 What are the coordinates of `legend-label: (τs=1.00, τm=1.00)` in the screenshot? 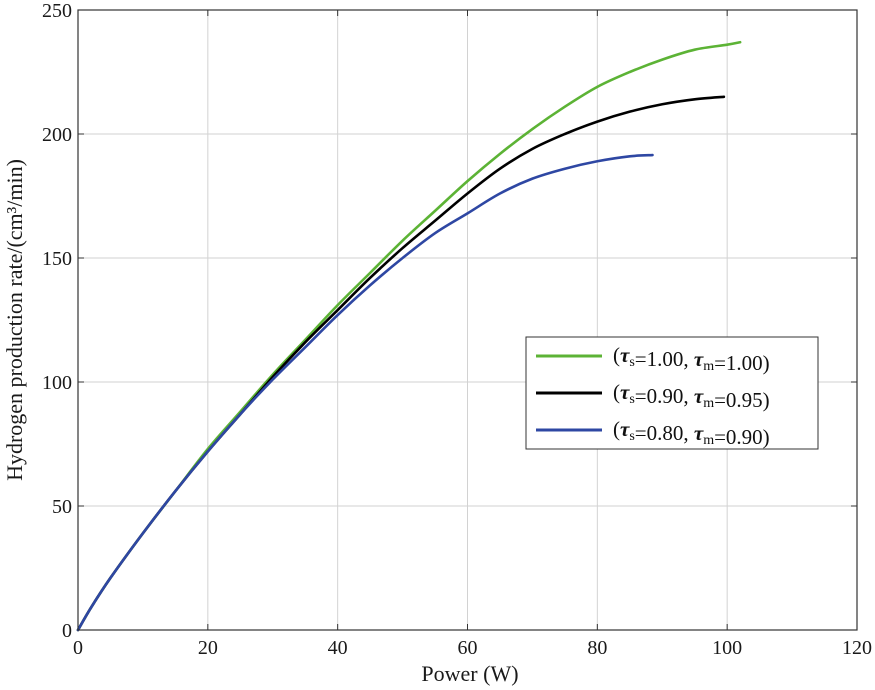 It's located at (691, 359).